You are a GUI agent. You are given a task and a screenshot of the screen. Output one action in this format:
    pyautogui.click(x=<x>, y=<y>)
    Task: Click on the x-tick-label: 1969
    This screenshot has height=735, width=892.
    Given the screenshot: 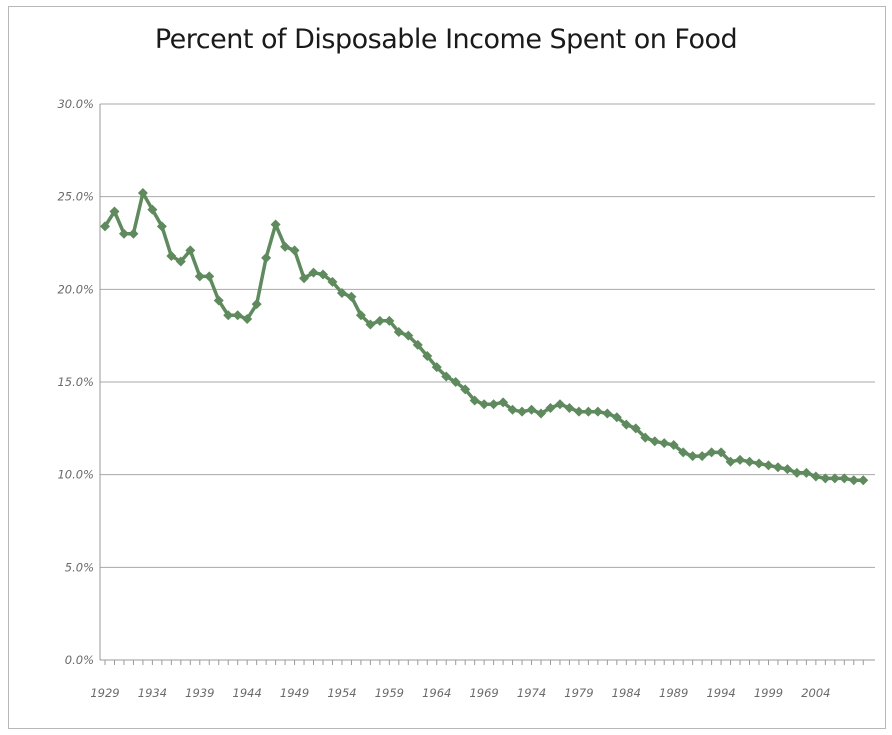 What is the action you would take?
    pyautogui.click(x=483, y=693)
    